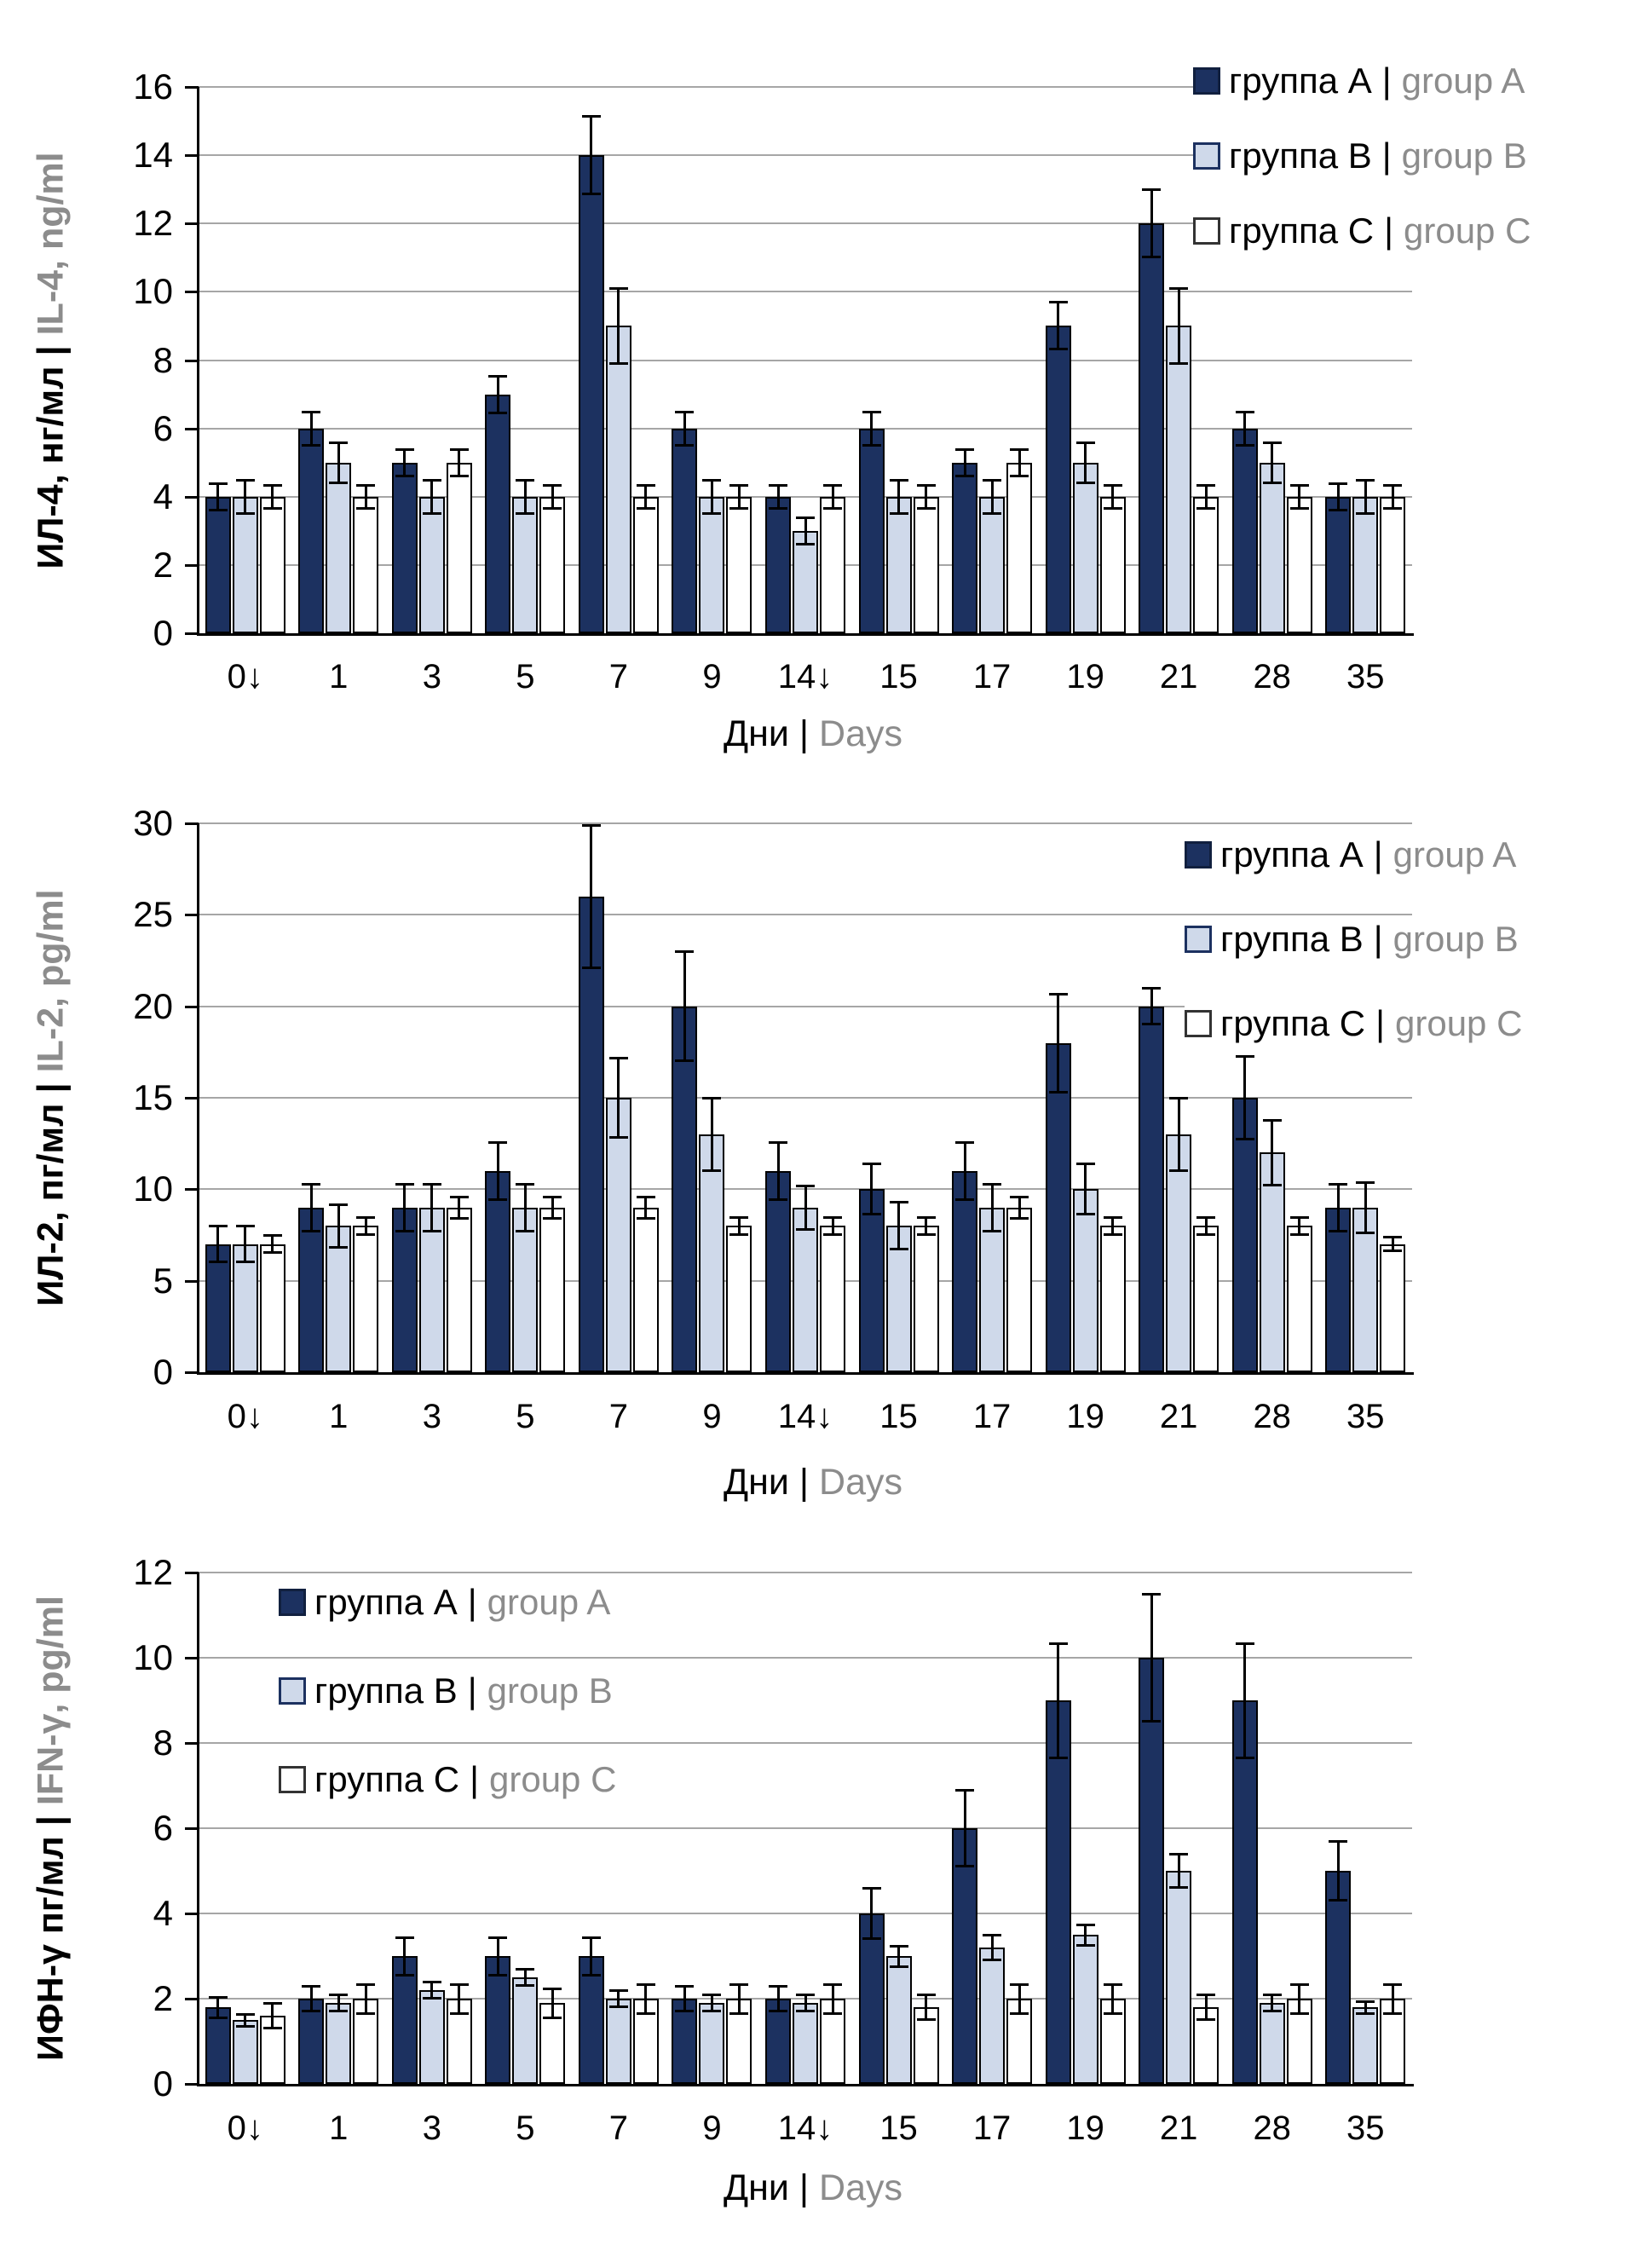  I want to click on y-axis-title-en: IL-4, ng/ml, so click(51, 243).